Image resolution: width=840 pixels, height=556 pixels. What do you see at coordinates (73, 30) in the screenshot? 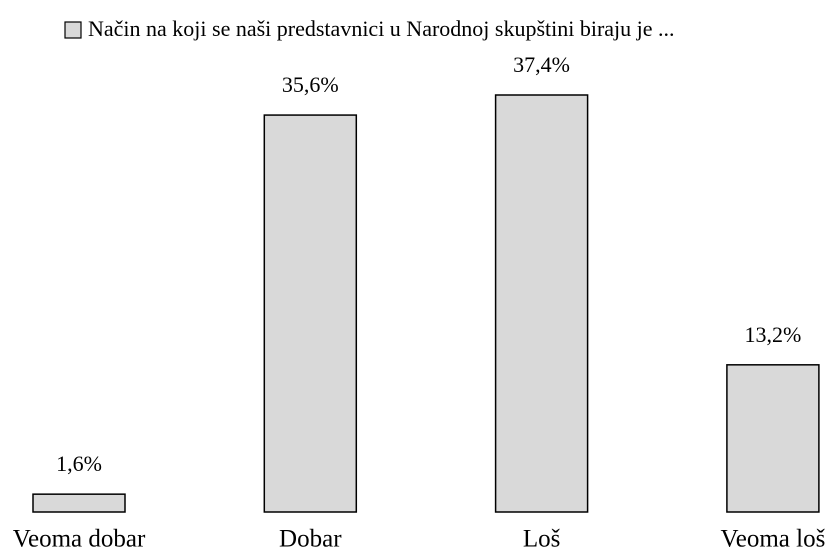
I see `legend-swatch` at bounding box center [73, 30].